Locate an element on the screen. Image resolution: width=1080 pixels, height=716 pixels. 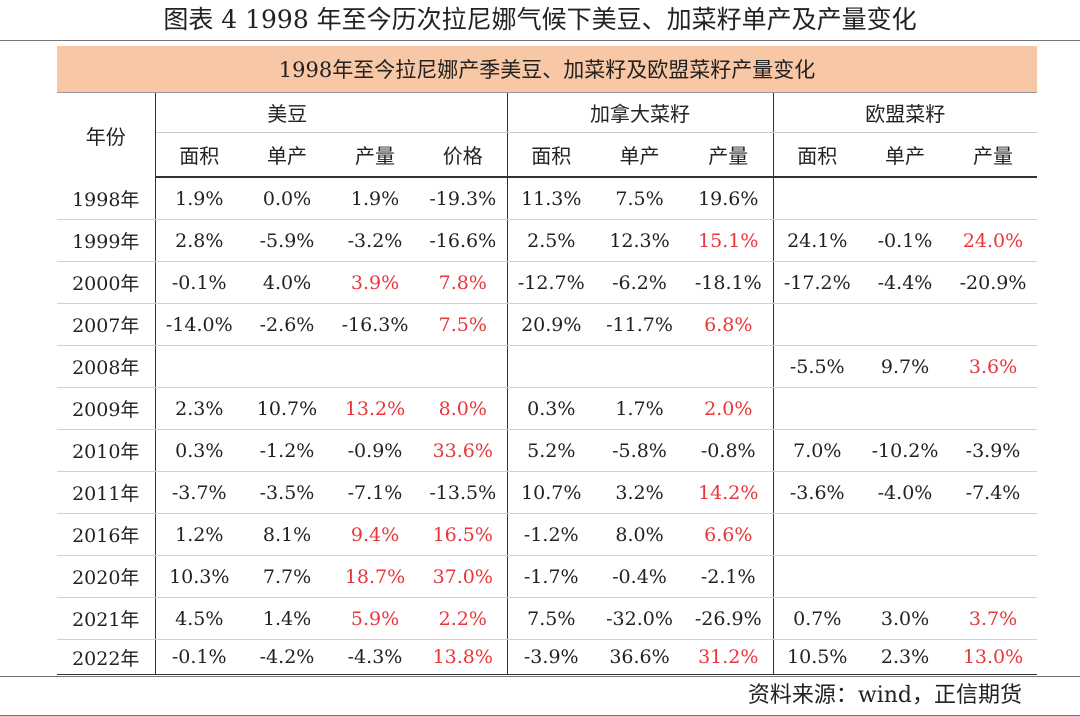
table-cell: 24.1% is located at coordinates (816, 240).